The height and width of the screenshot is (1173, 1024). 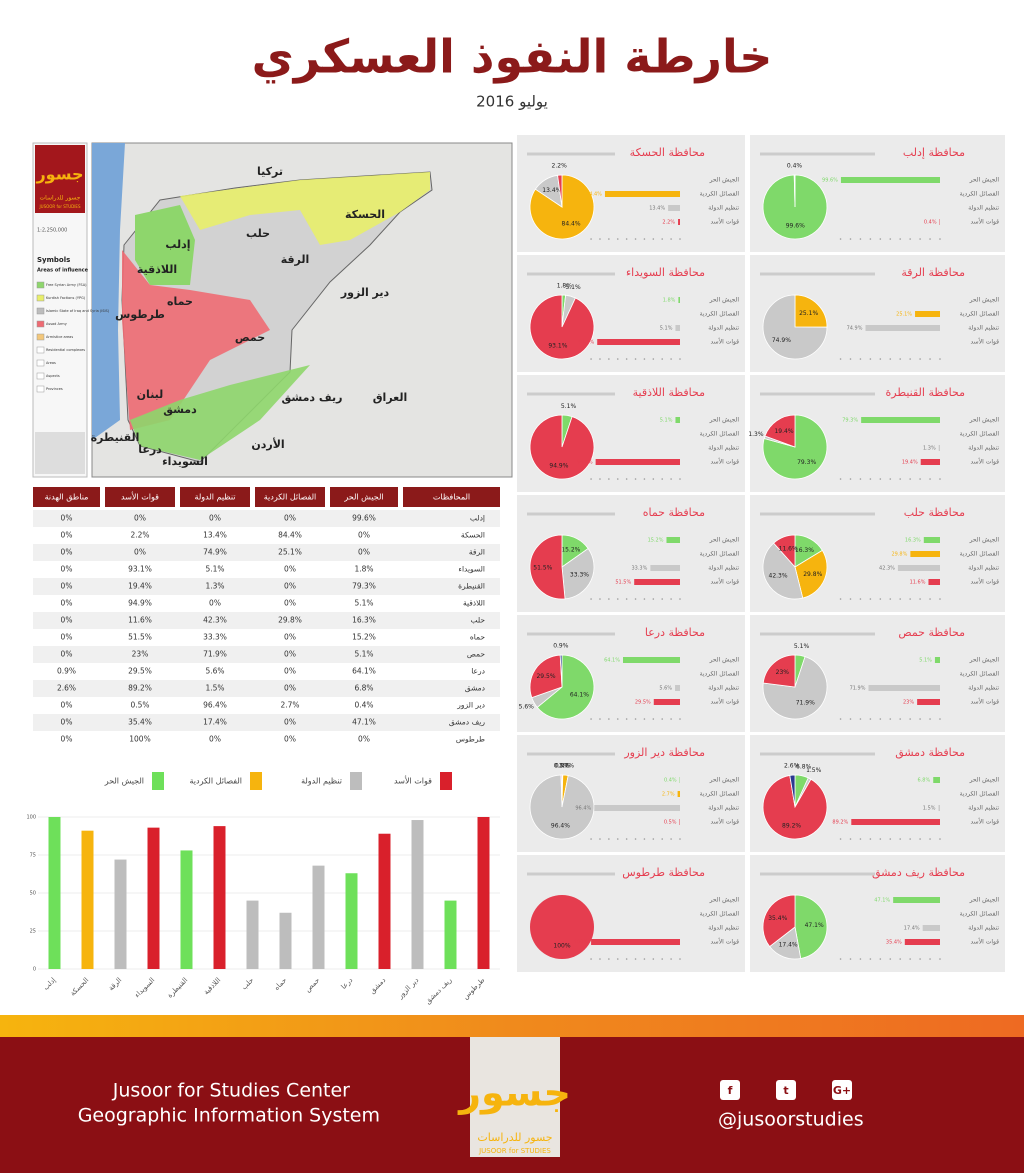 I want to click on legend-label: Residential complexes, so click(x=65, y=350).